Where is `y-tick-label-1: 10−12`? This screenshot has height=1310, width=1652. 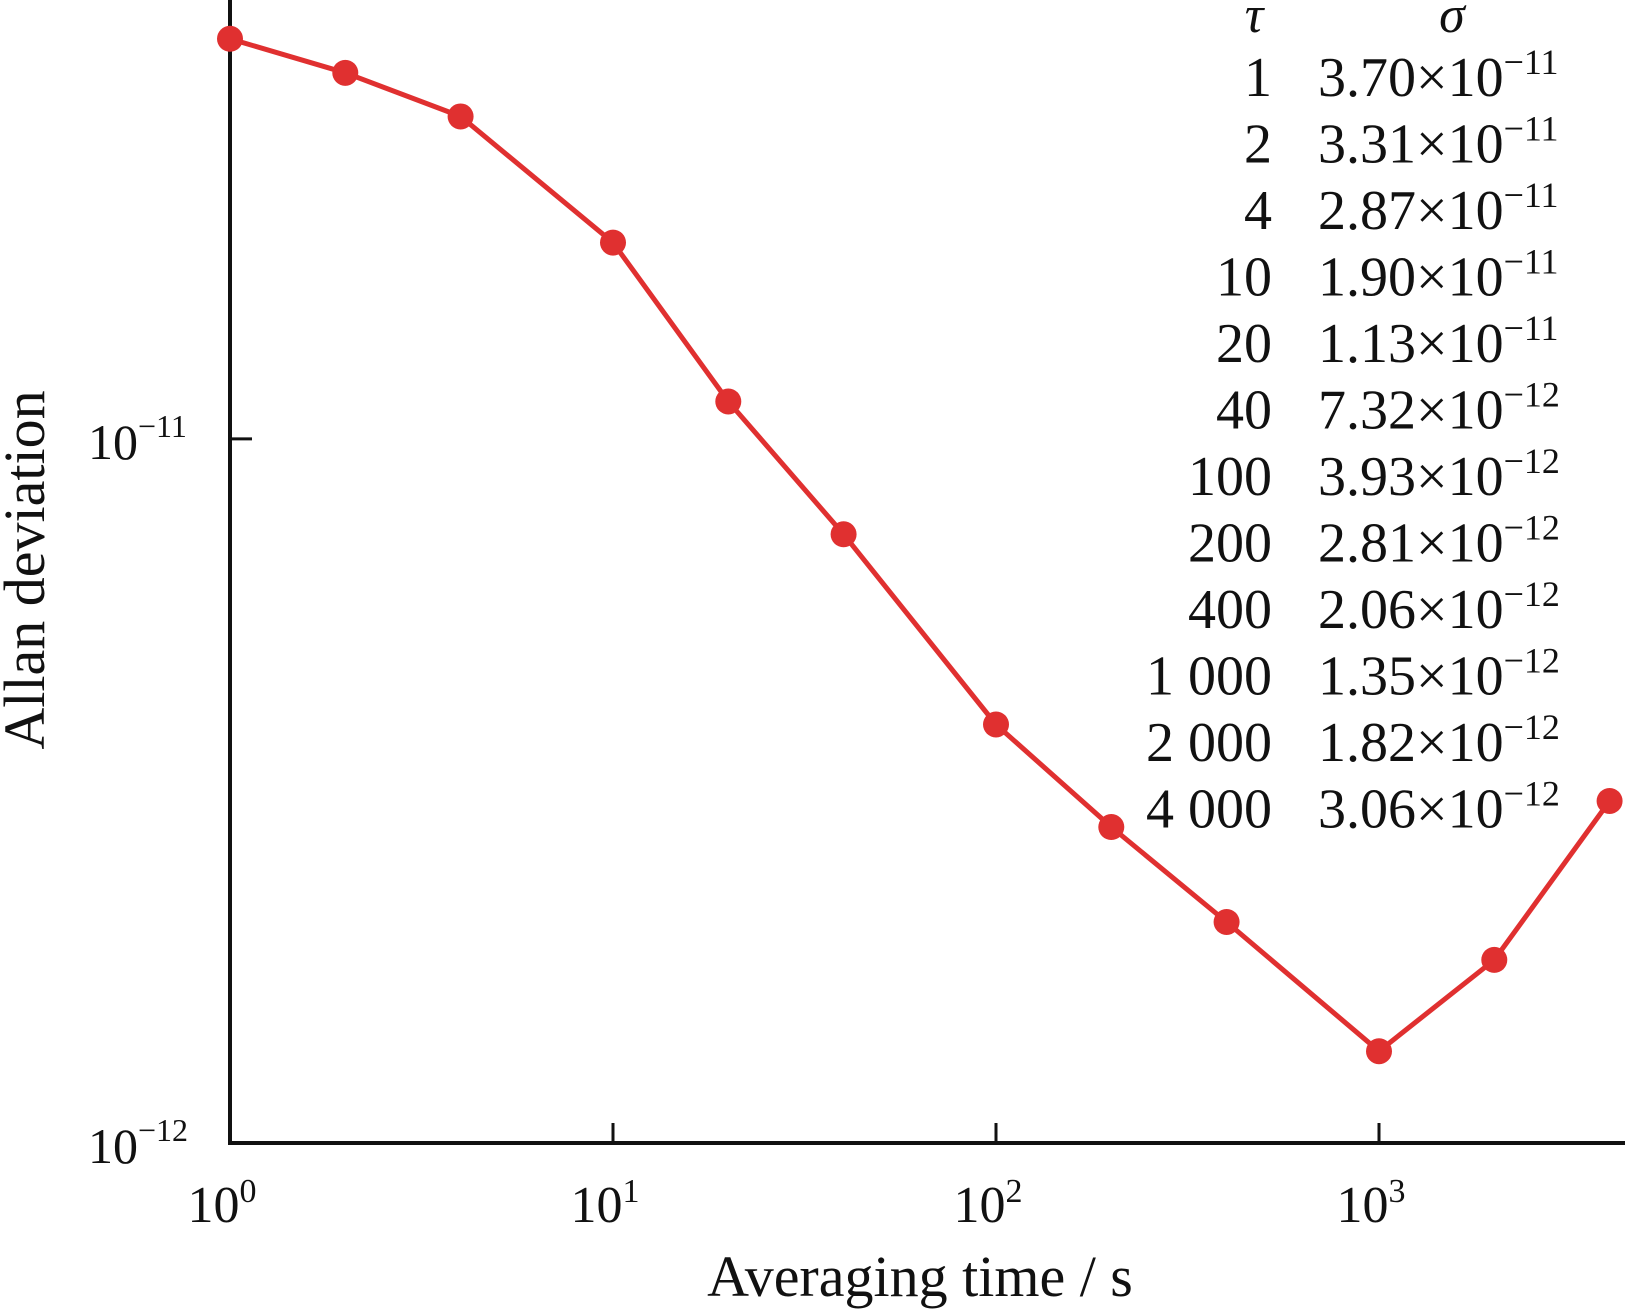
y-tick-label-1: 10−12 is located at coordinates (138, 1143).